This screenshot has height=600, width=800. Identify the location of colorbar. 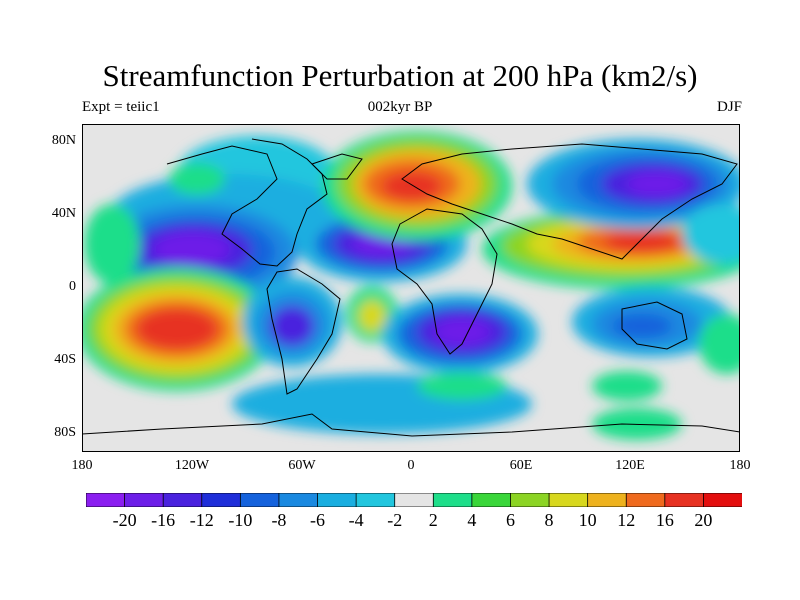
(414, 500).